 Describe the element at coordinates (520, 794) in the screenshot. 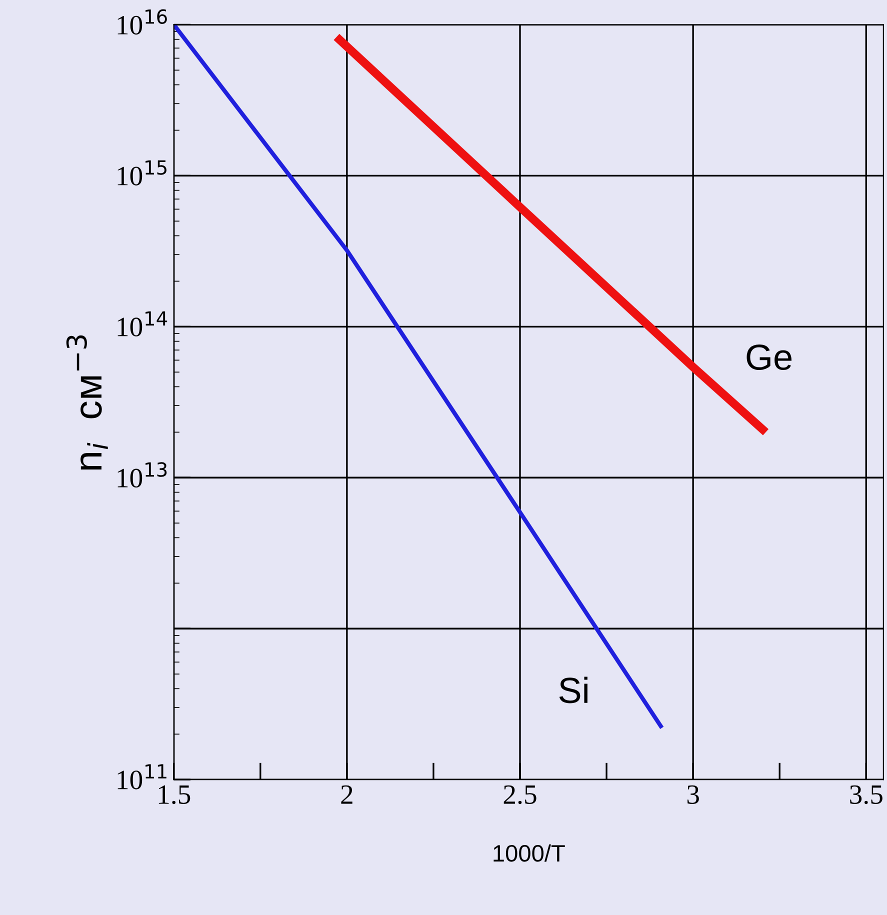

I see `x-tick-label: 2.5` at that location.